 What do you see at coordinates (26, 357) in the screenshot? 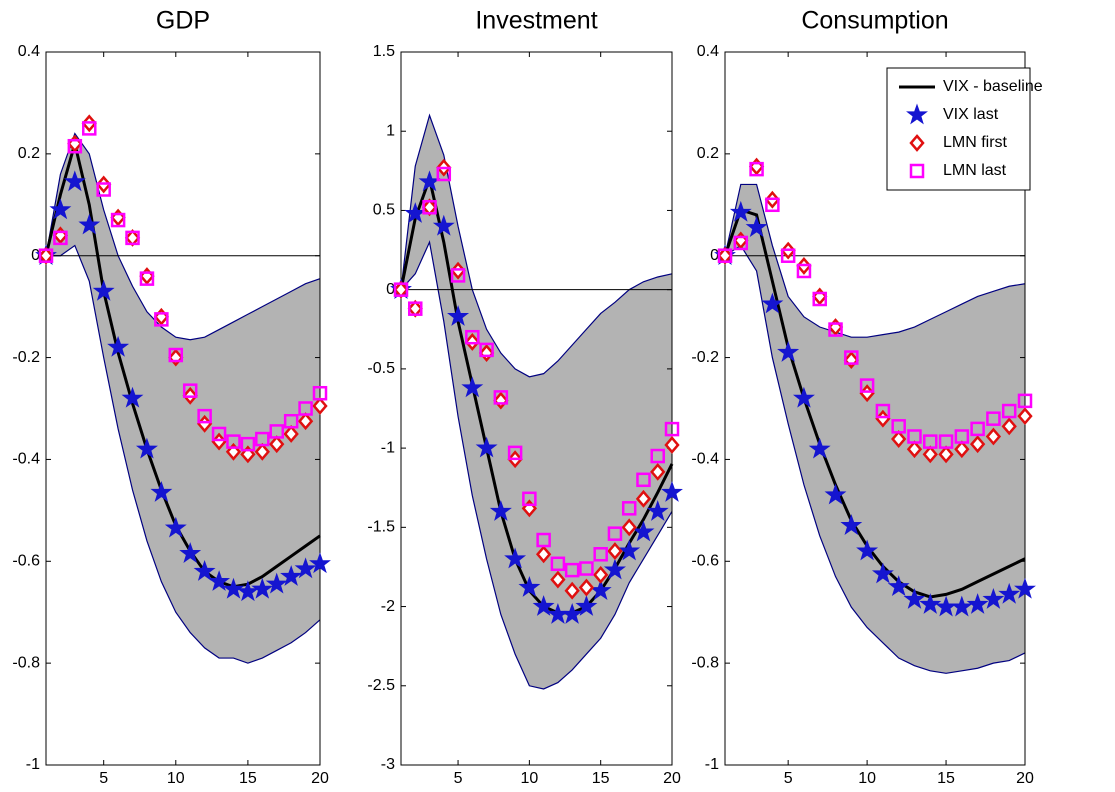
I see `y-tick-label: -0.2` at bounding box center [26, 357].